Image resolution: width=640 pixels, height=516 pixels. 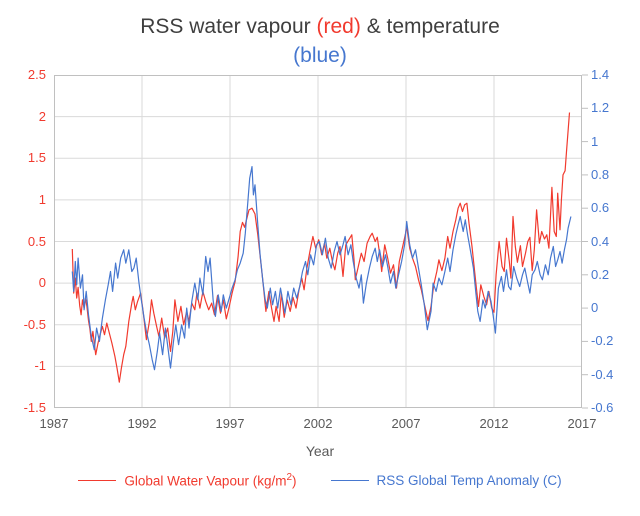 I want to click on legend-label-water-vapour-close: ), so click(x=294, y=481).